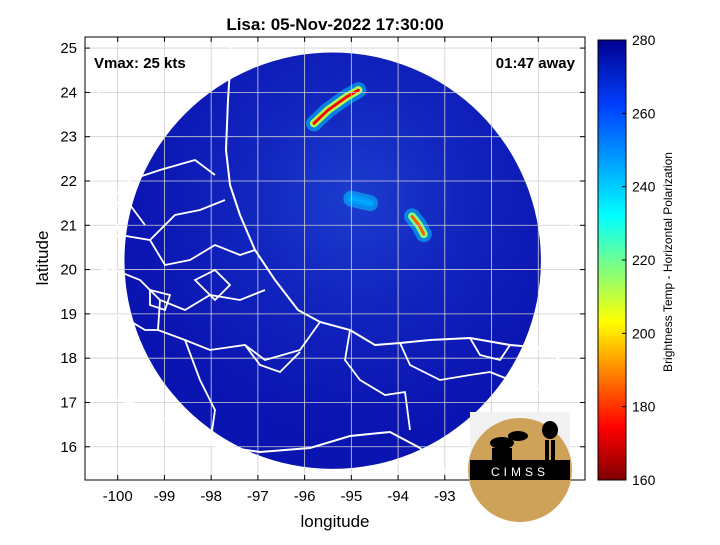 Image resolution: width=720 pixels, height=545 pixels. What do you see at coordinates (68, 314) in the screenshot?
I see `y-tick-label: 19` at bounding box center [68, 314].